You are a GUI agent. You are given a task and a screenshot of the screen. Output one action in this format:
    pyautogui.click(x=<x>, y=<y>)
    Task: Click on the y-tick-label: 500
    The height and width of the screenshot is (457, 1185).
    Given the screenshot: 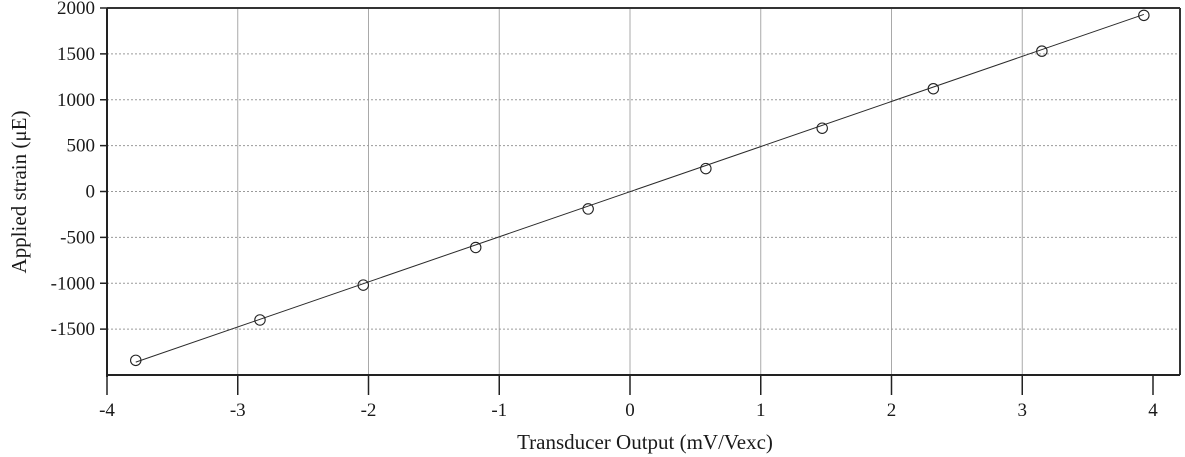 What is the action you would take?
    pyautogui.click(x=81, y=146)
    